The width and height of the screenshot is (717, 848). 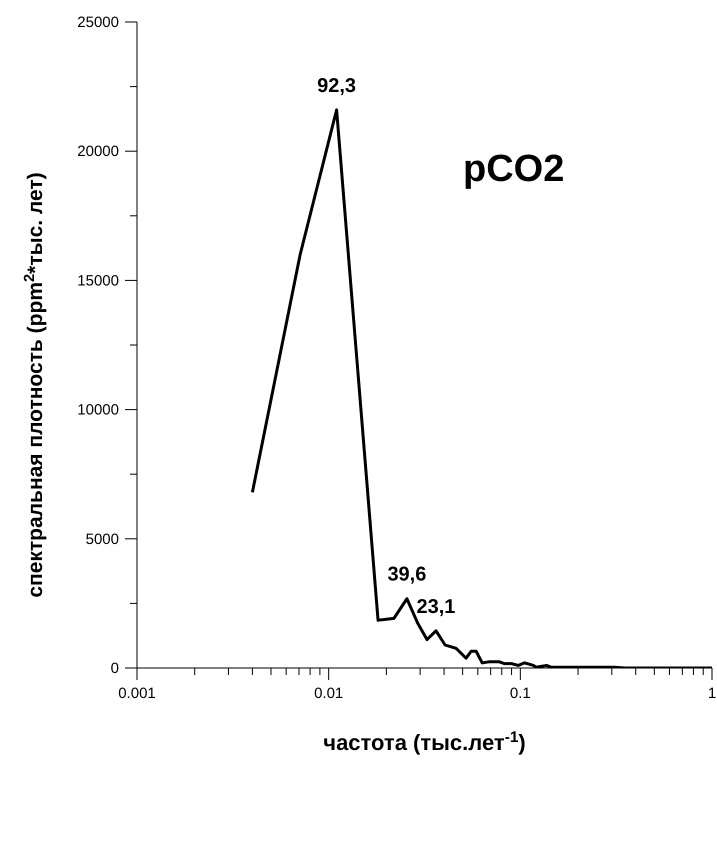 I want to click on x-tick-label: 0.001, so click(x=137, y=693).